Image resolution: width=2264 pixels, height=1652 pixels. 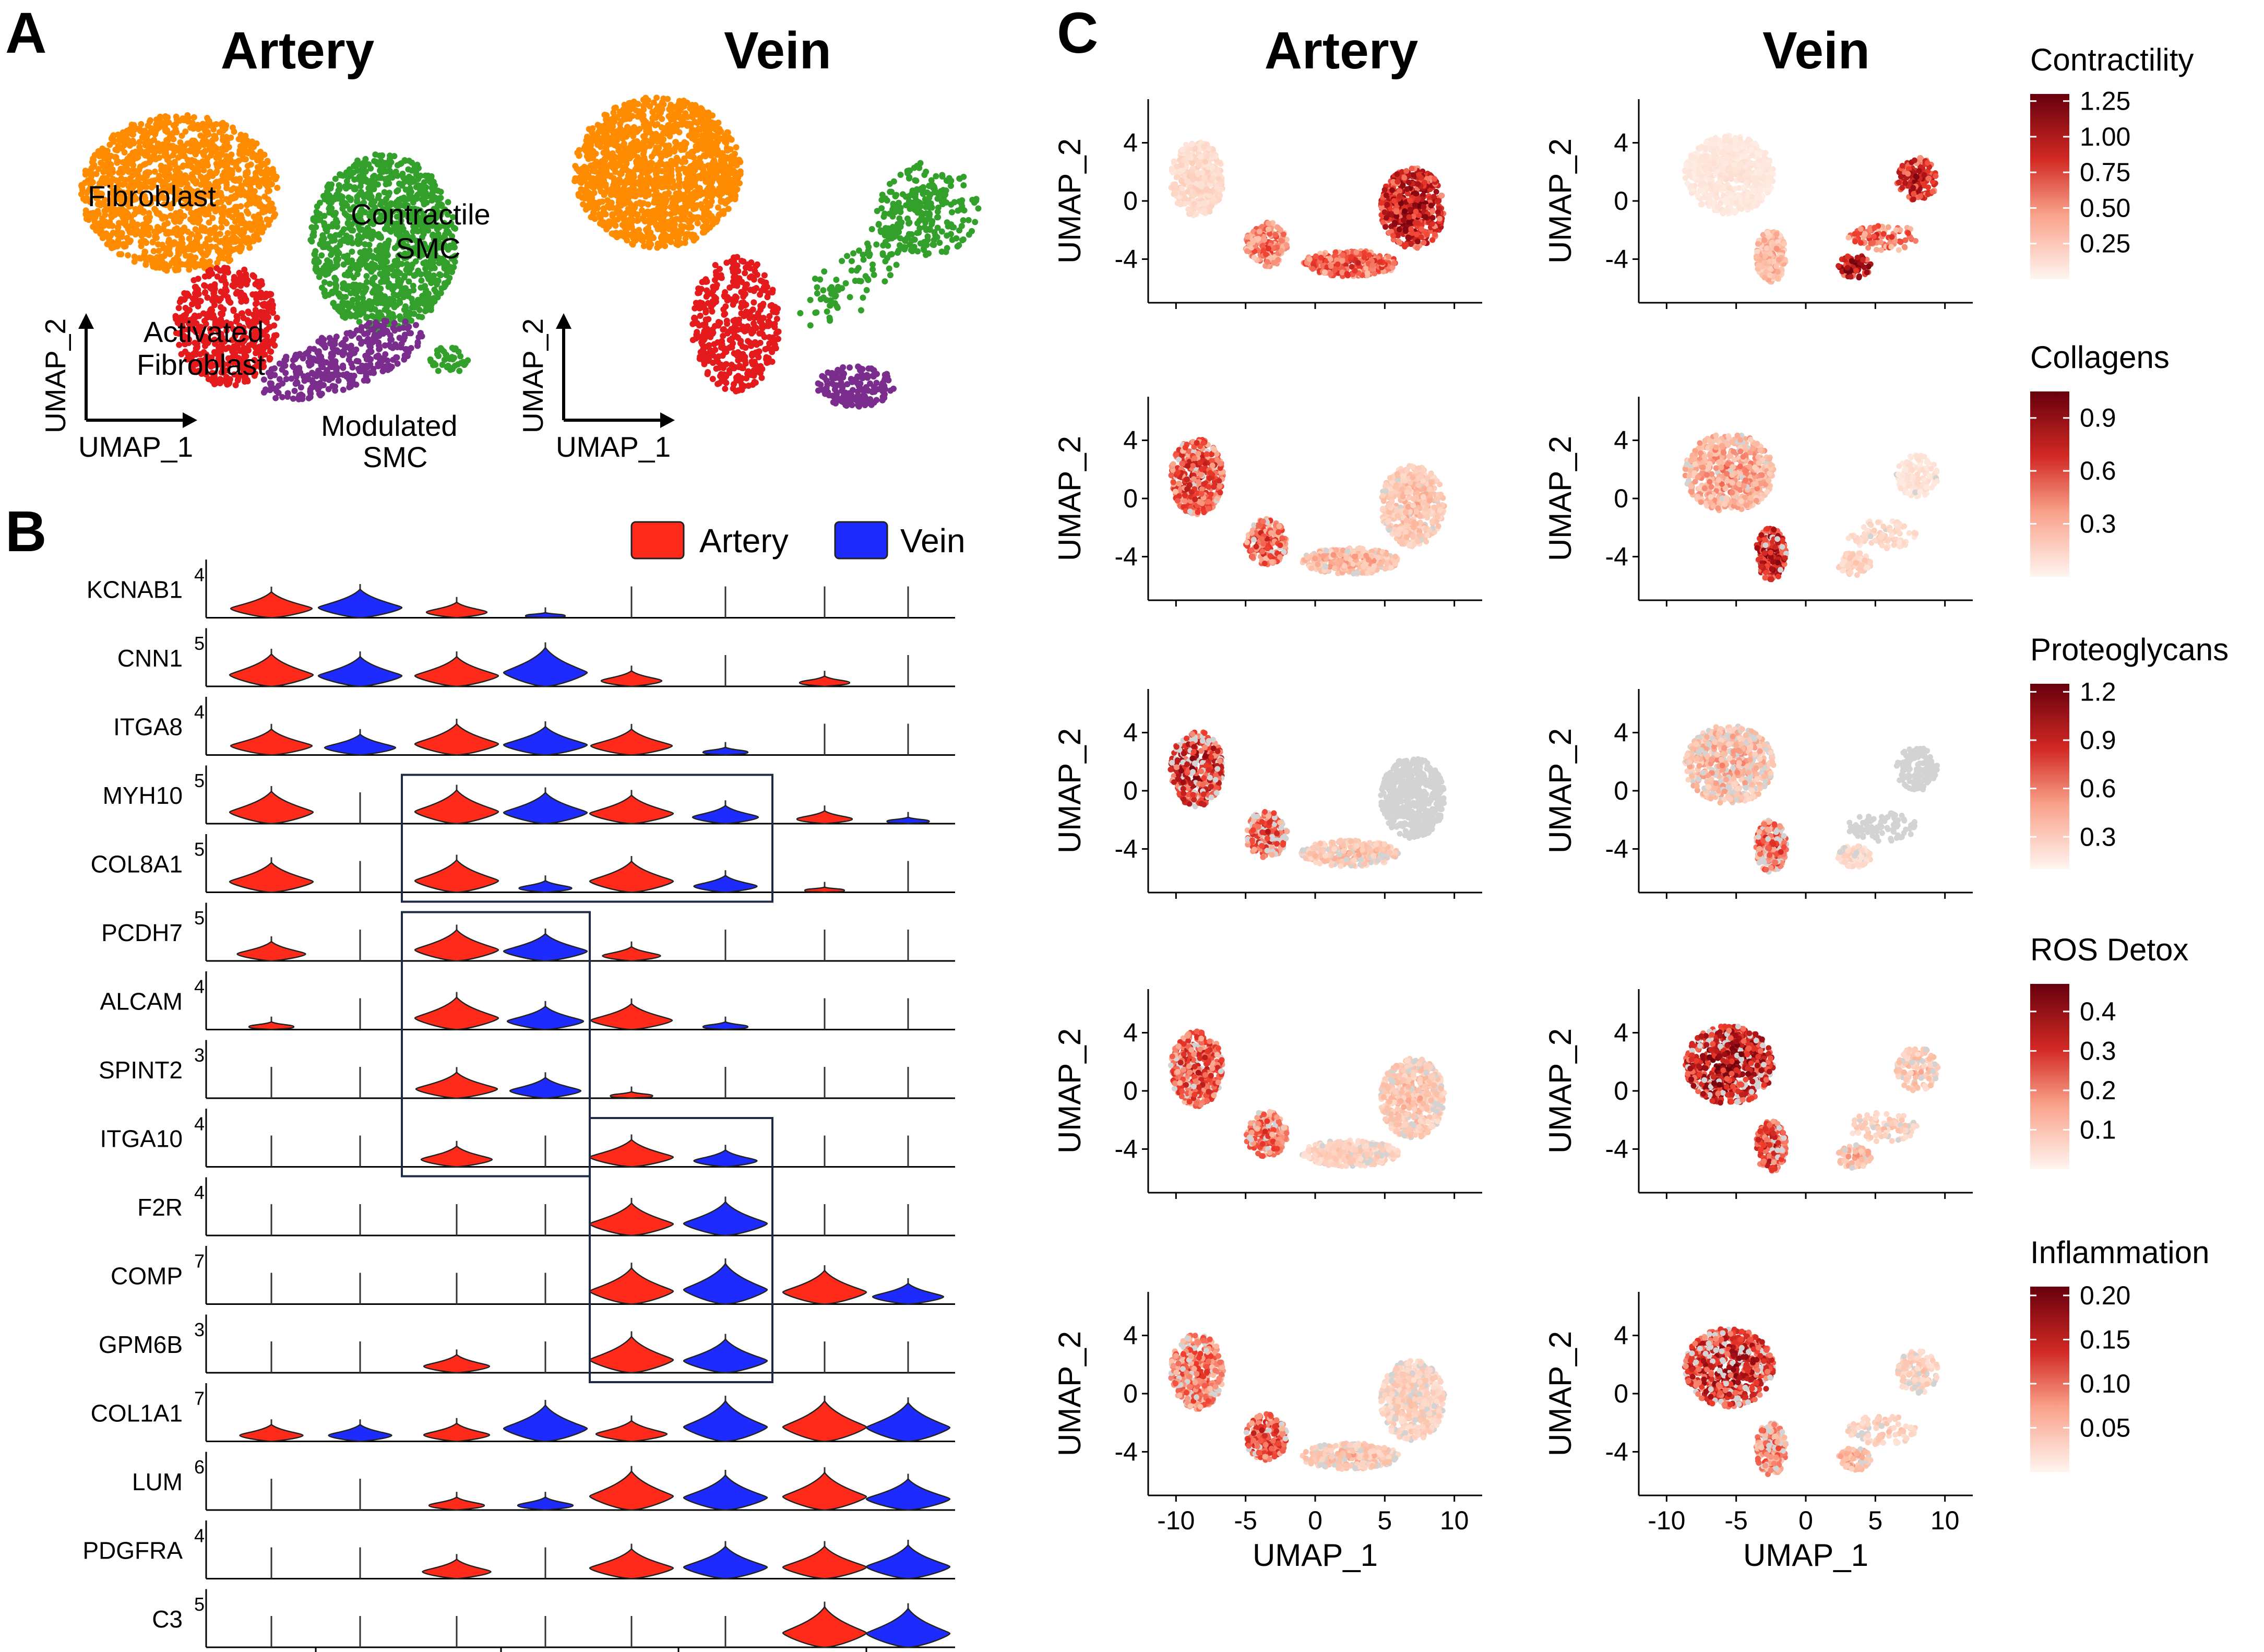 What do you see at coordinates (141, 1070) in the screenshot?
I see `gene-label: SPINT2` at bounding box center [141, 1070].